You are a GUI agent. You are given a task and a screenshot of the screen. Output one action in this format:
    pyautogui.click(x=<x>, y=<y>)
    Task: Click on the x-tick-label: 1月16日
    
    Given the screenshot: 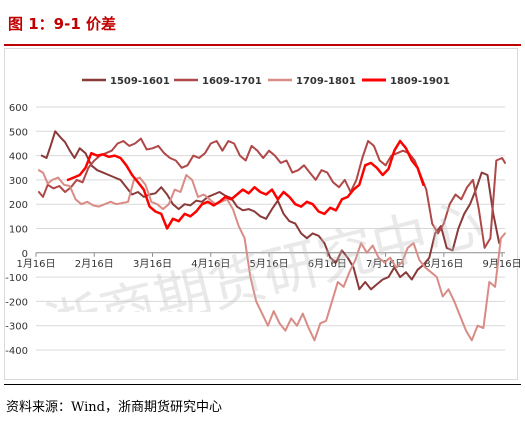 What is the action you would take?
    pyautogui.click(x=35, y=264)
    